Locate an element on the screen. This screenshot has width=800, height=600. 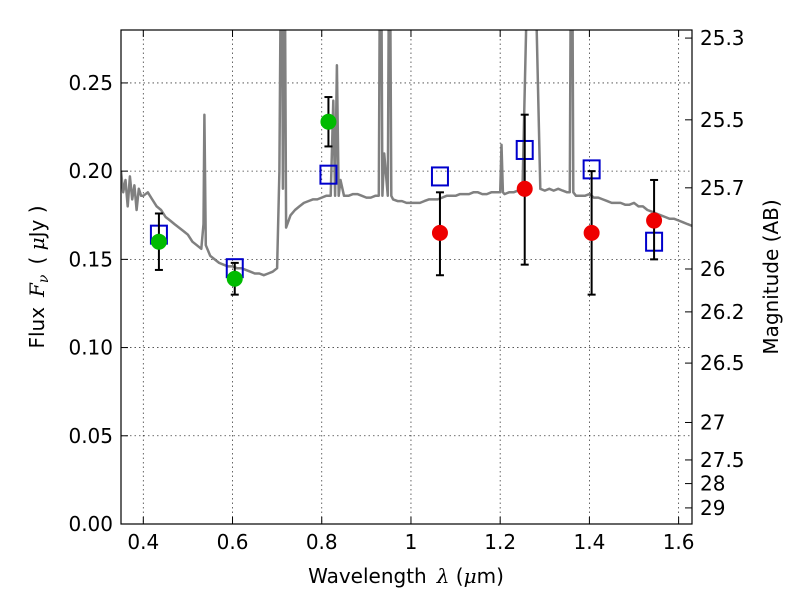
y2-tick-label: 25.5 is located at coordinates (722, 120).